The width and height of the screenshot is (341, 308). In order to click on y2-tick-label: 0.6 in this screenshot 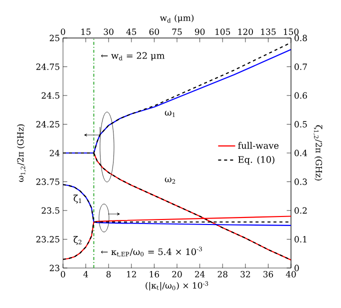, I will do `click(300, 95)`.